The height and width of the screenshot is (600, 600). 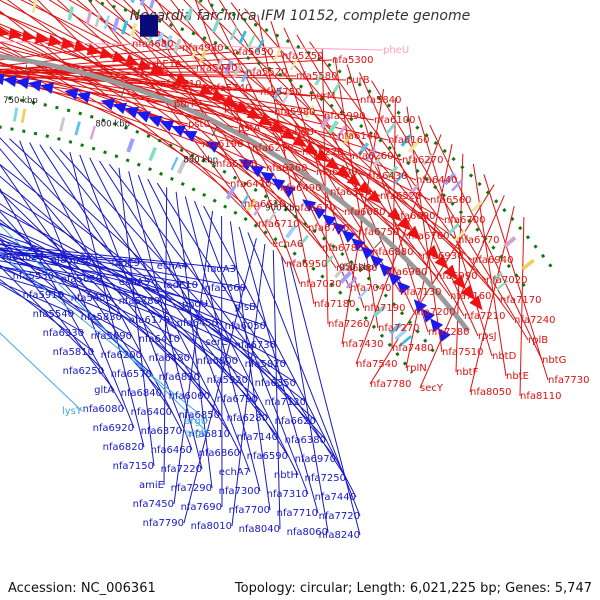 I want to click on gene-label-nfa6960: nfa6960, so click(x=356, y=268).